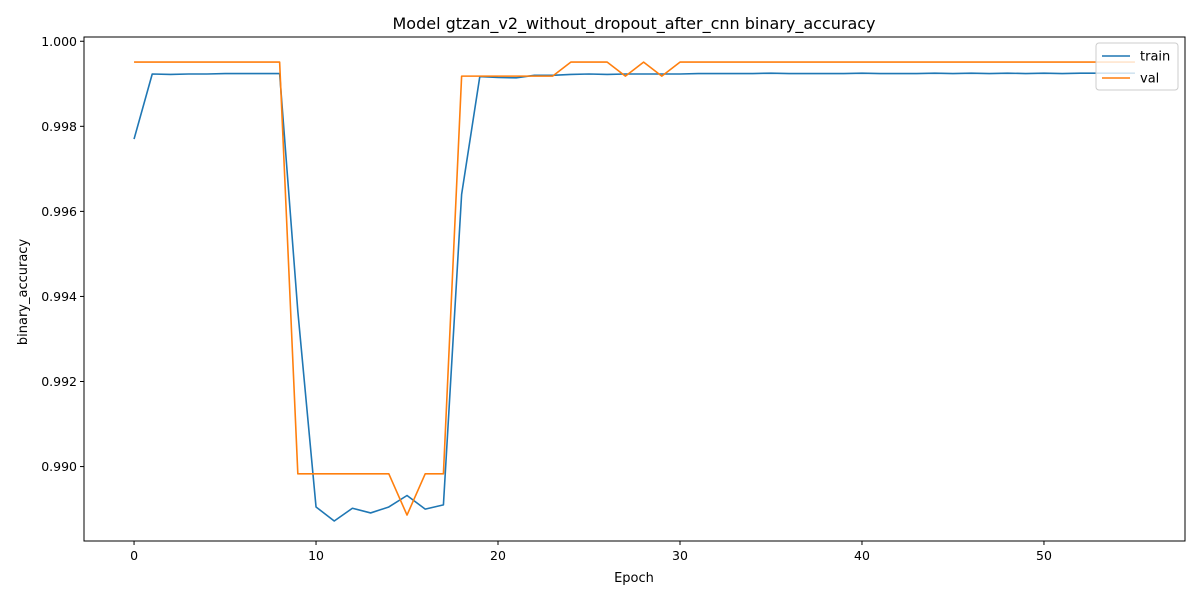 The height and width of the screenshot is (600, 1200). Describe the element at coordinates (59, 296) in the screenshot. I see `y-tick-label: 0.994` at that location.